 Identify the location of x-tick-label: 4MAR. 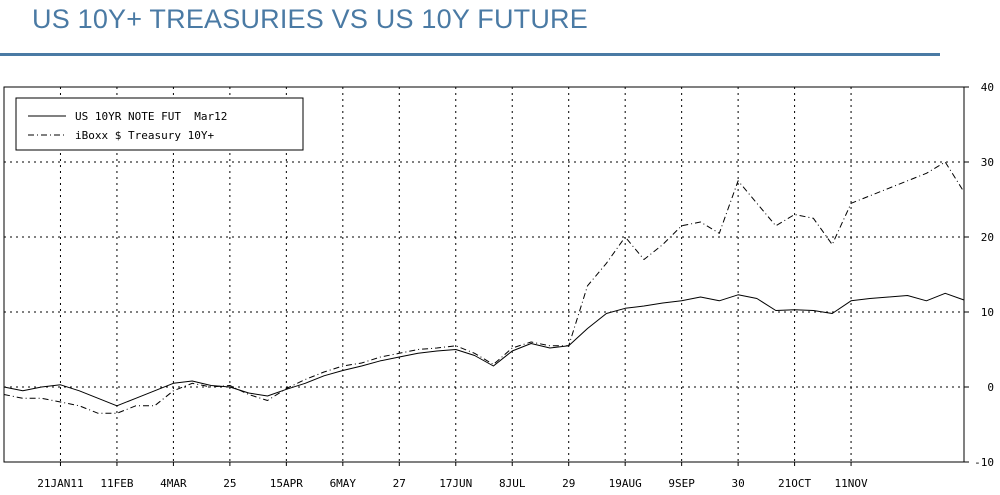
(173, 483).